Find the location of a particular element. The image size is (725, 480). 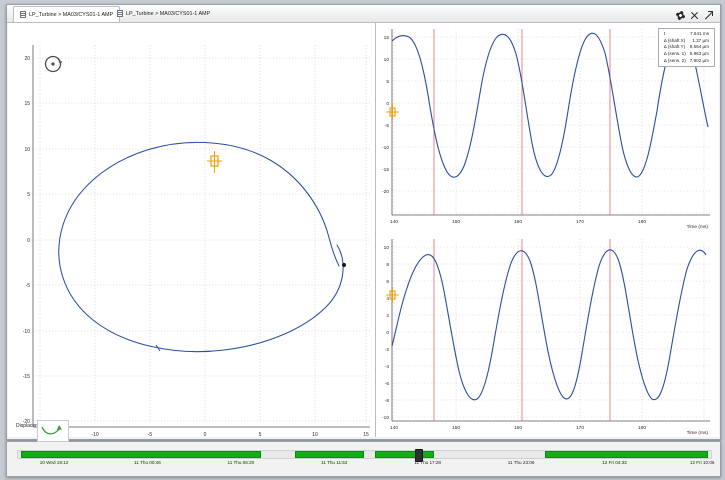

direction-arrow-icon is located at coordinates (51, 430).